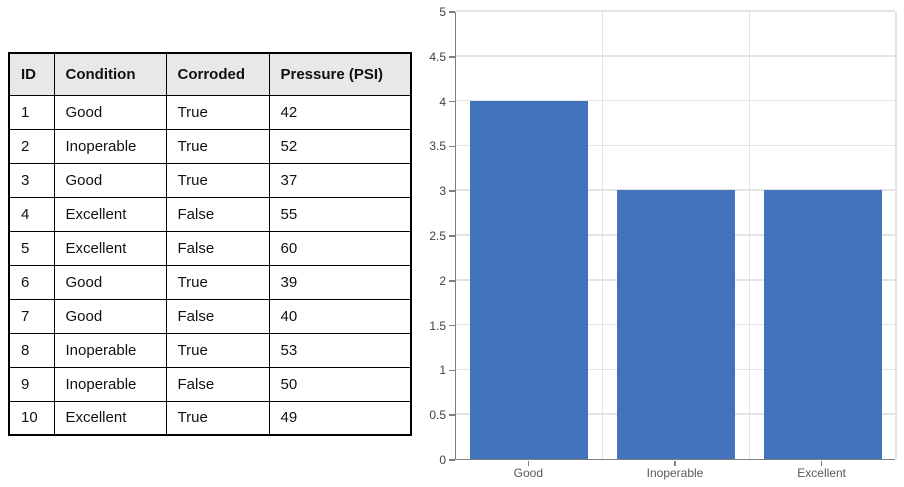 This screenshot has height=487, width=904. I want to click on table-cell-id: 3, so click(31, 180).